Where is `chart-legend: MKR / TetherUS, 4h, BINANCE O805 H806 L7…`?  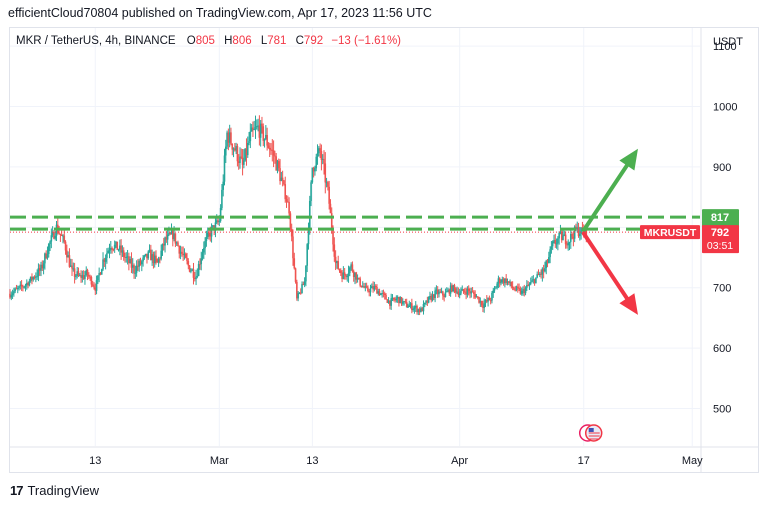
chart-legend: MKR / TetherUS, 4h, BINANCE O805 H806 L7… is located at coordinates (208, 41).